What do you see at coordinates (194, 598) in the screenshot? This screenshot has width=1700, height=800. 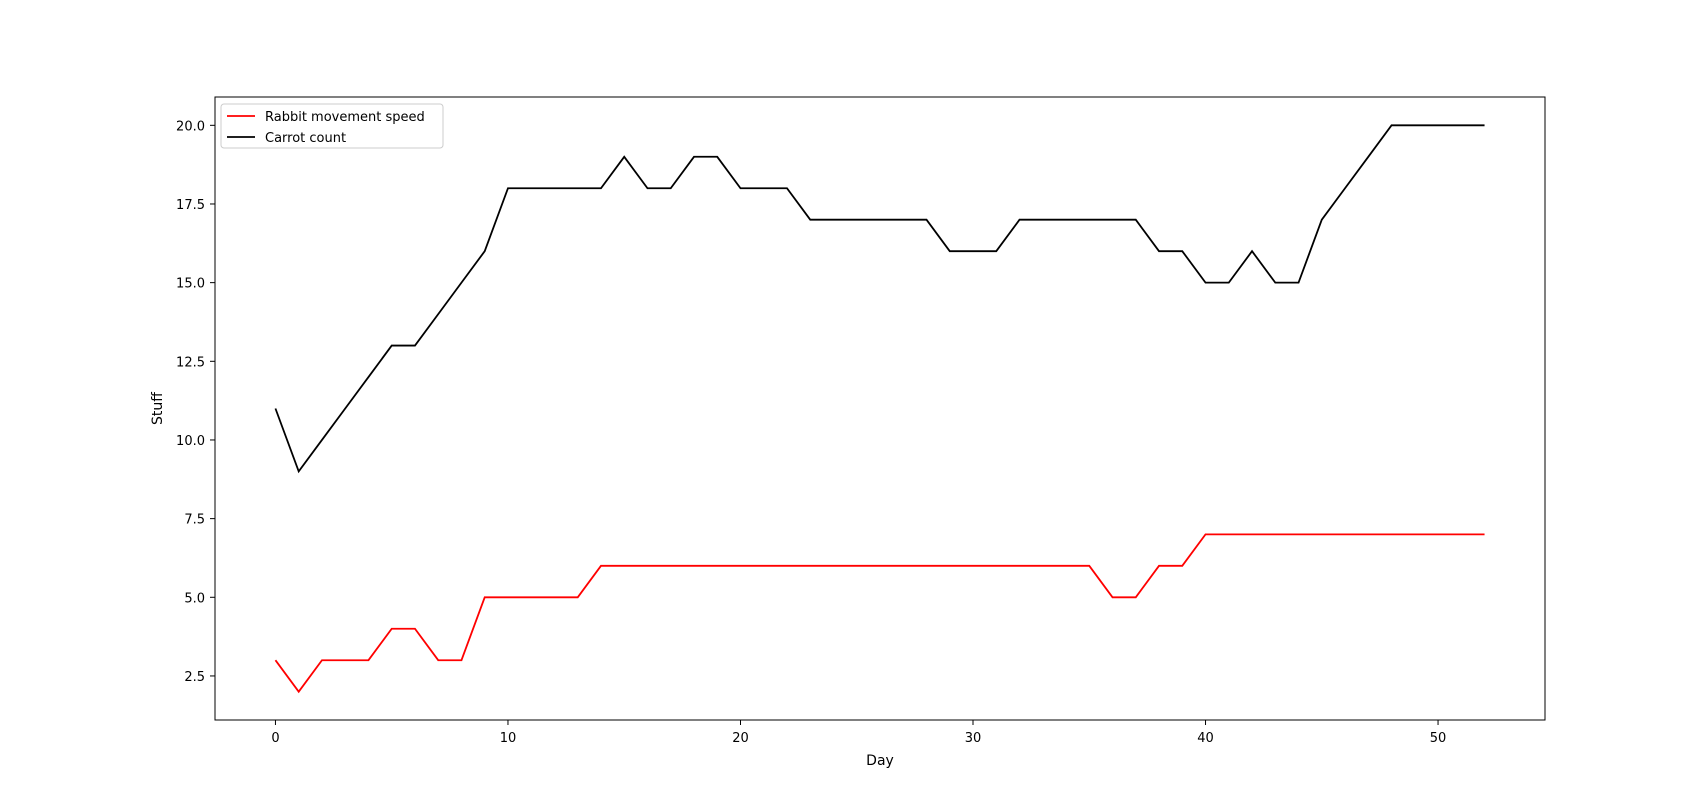 I see `y-tick-label: 5.0` at bounding box center [194, 598].